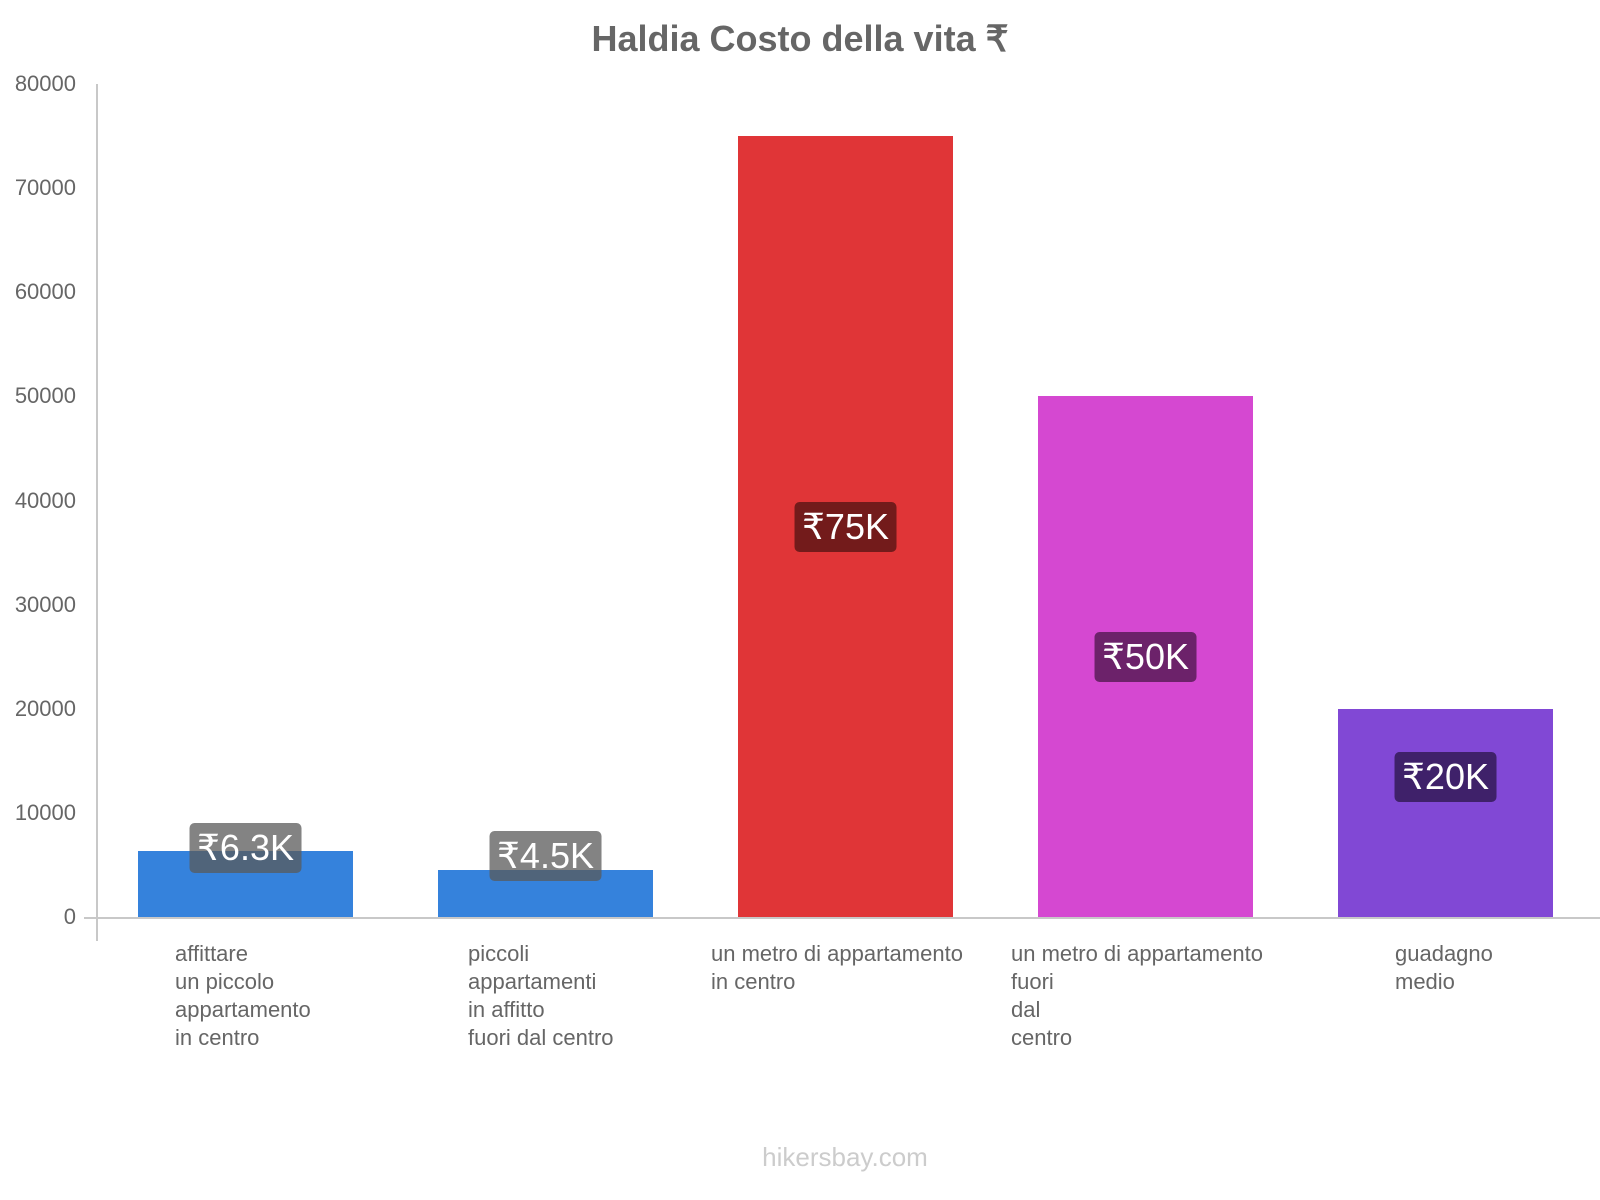 This screenshot has height=1200, width=1600. Describe the element at coordinates (69, 916) in the screenshot. I see `y-tick-label: 0` at that location.